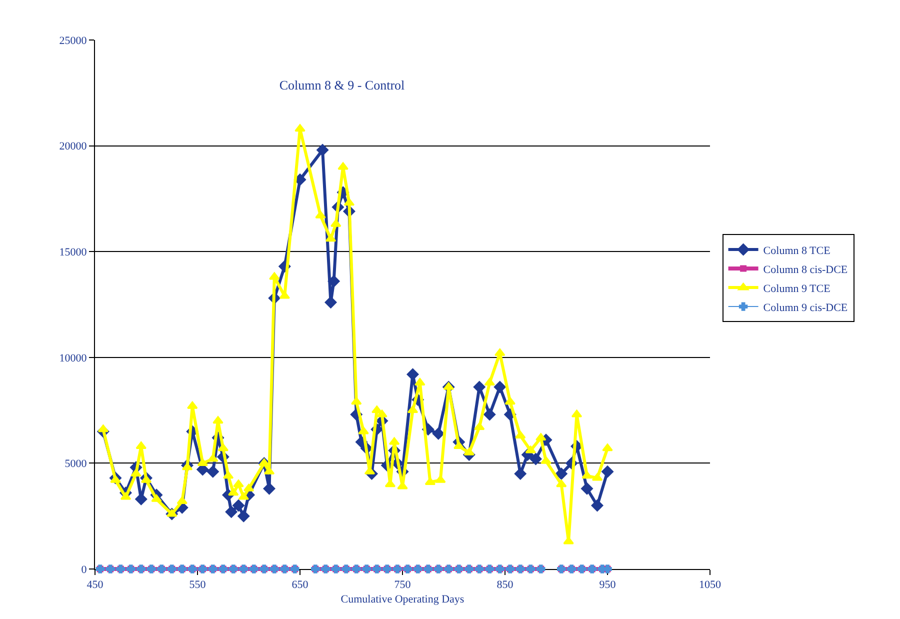  Describe the element at coordinates (342, 85) in the screenshot. I see `text: Column 8 & 9 - Control` at that location.